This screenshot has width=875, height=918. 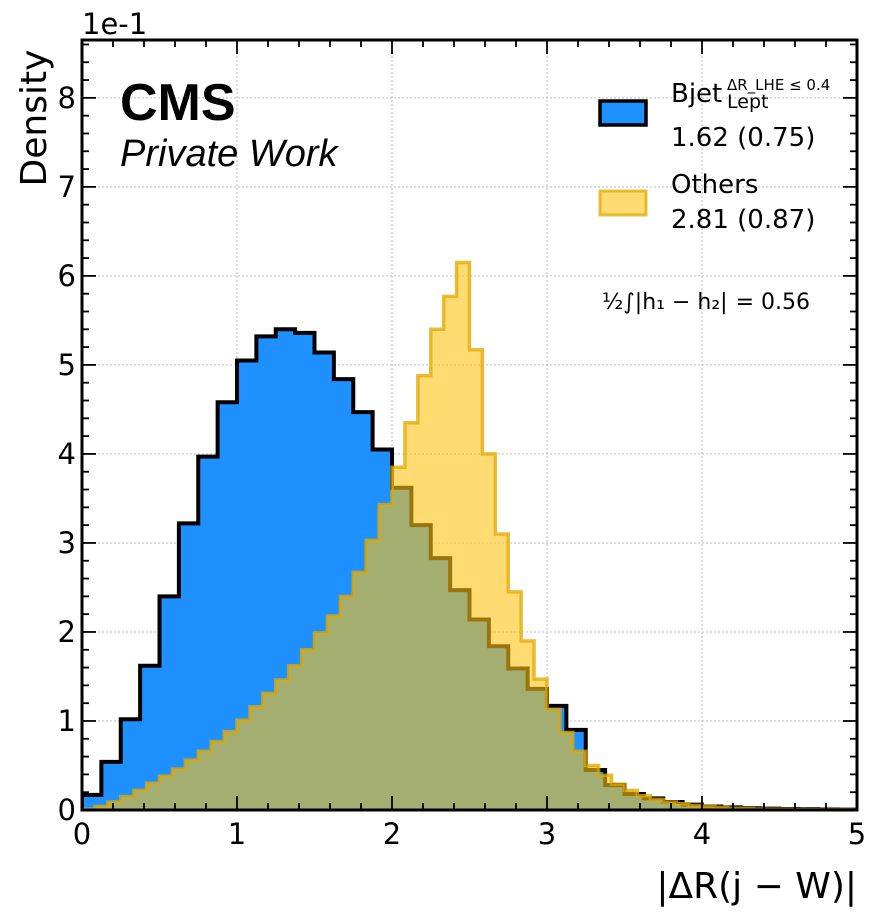 I want to click on x-tick-label: 0, so click(x=82, y=834).